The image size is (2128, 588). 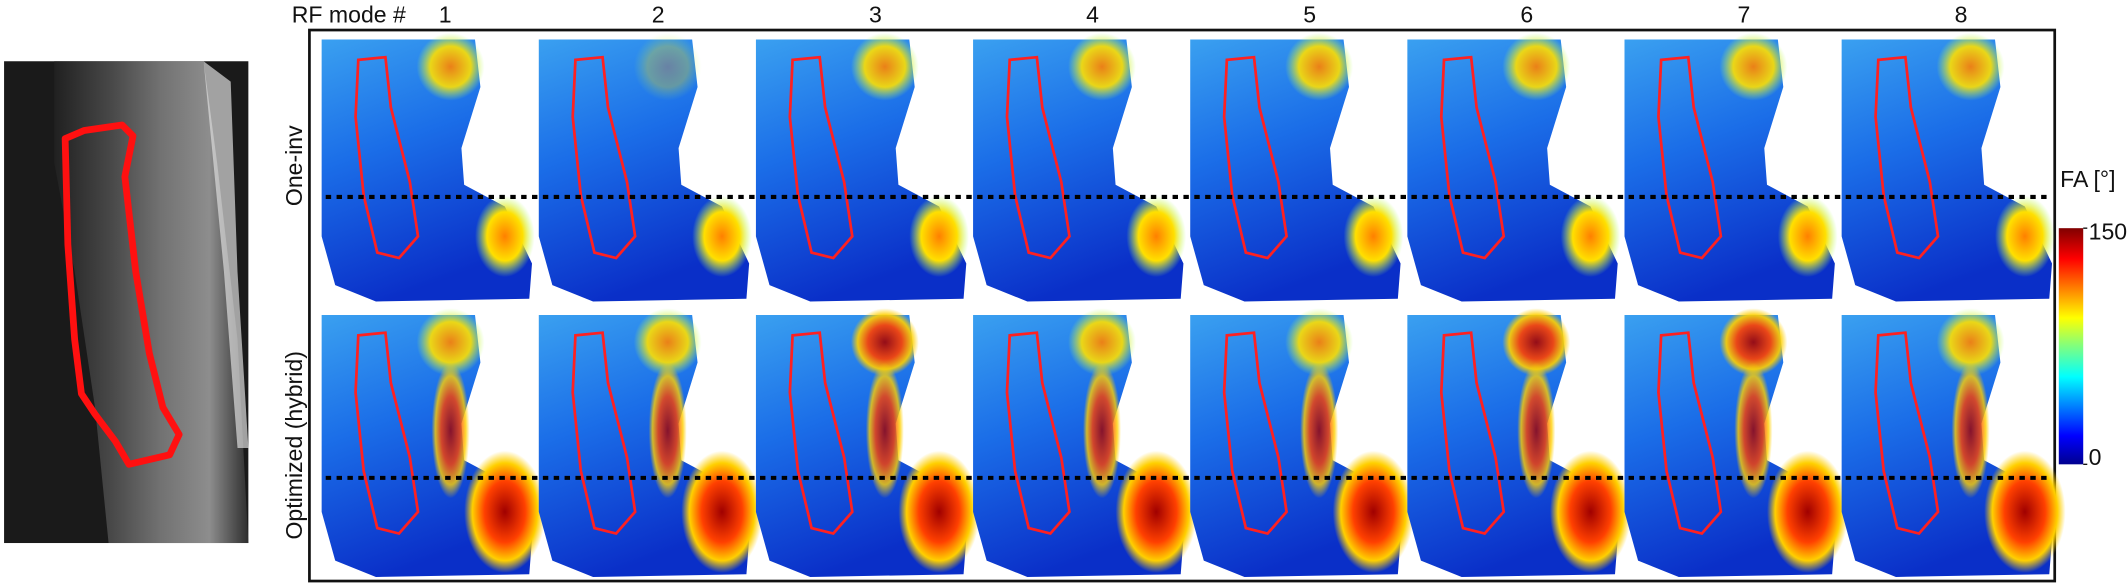 I want to click on column-label: 3, so click(x=875, y=15).